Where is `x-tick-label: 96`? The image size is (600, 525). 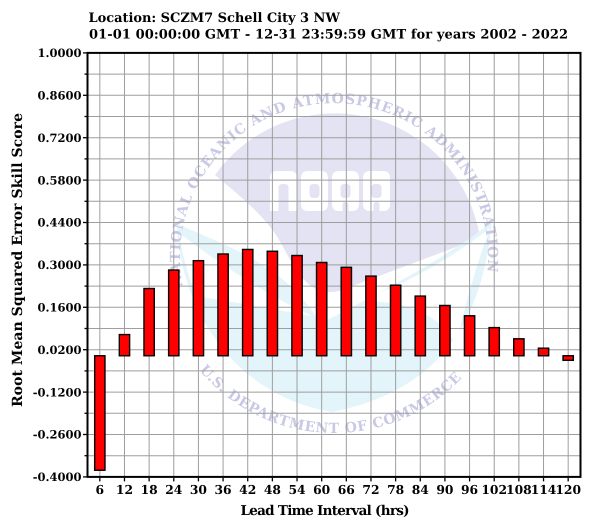 x-tick-label: 96 is located at coordinates (469, 489).